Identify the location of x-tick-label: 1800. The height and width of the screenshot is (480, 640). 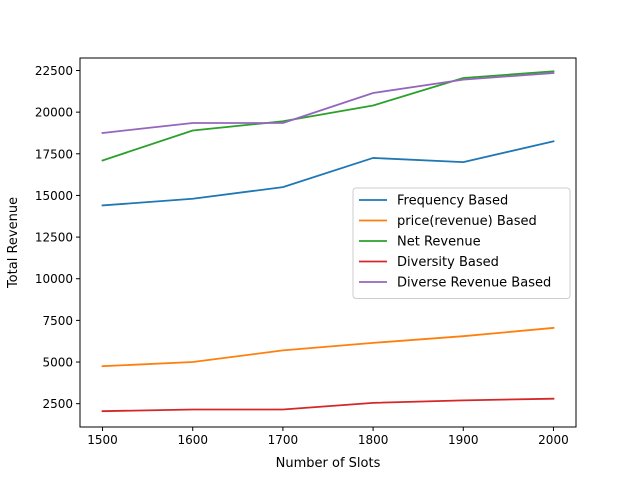
(373, 440).